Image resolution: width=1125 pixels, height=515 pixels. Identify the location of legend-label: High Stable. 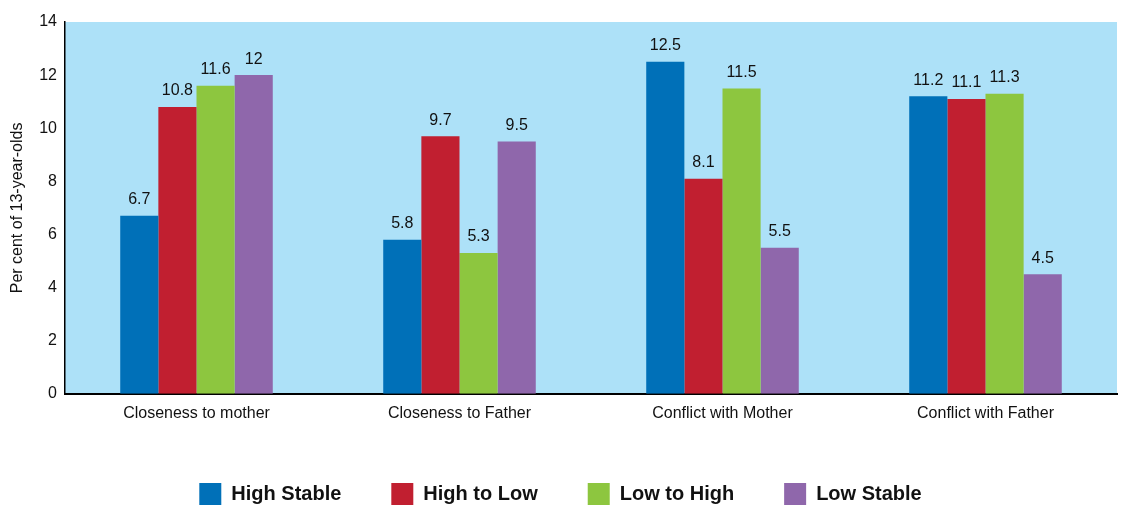
(286, 492).